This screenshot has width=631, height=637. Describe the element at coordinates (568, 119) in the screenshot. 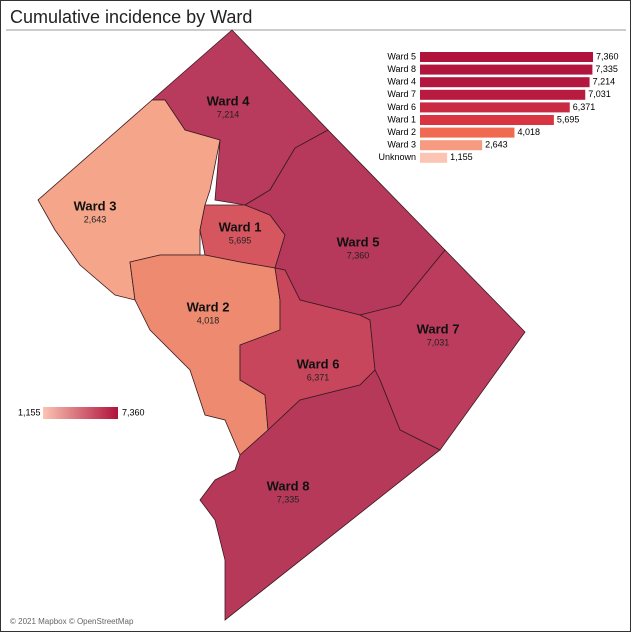

I see `bar-value-label: 5,695` at that location.